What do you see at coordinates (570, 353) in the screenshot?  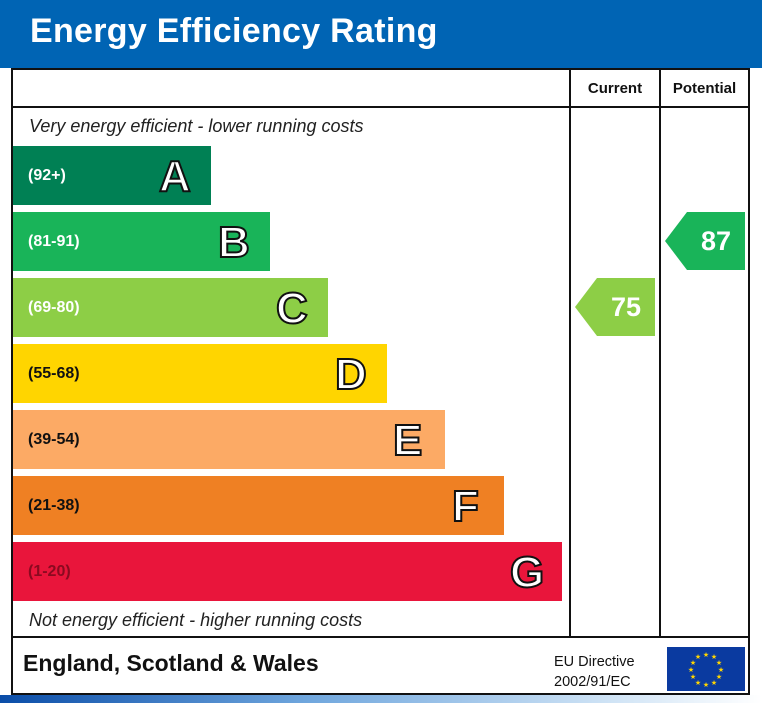 I see `current-column-line` at bounding box center [570, 353].